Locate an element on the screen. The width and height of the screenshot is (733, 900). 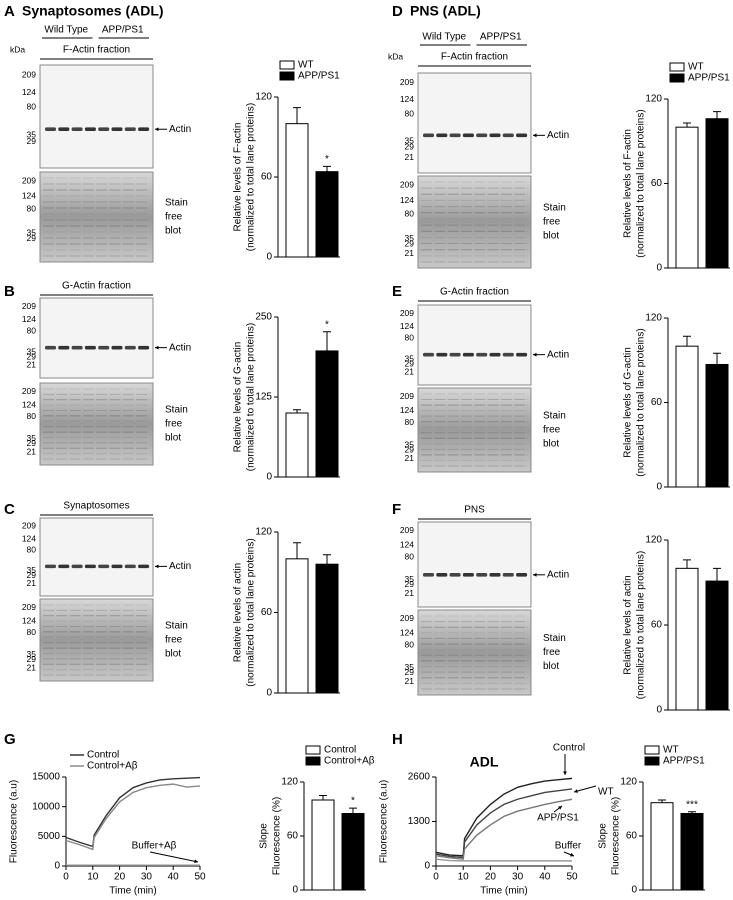
y-axis-label: Slope is located at coordinates (264, 836).